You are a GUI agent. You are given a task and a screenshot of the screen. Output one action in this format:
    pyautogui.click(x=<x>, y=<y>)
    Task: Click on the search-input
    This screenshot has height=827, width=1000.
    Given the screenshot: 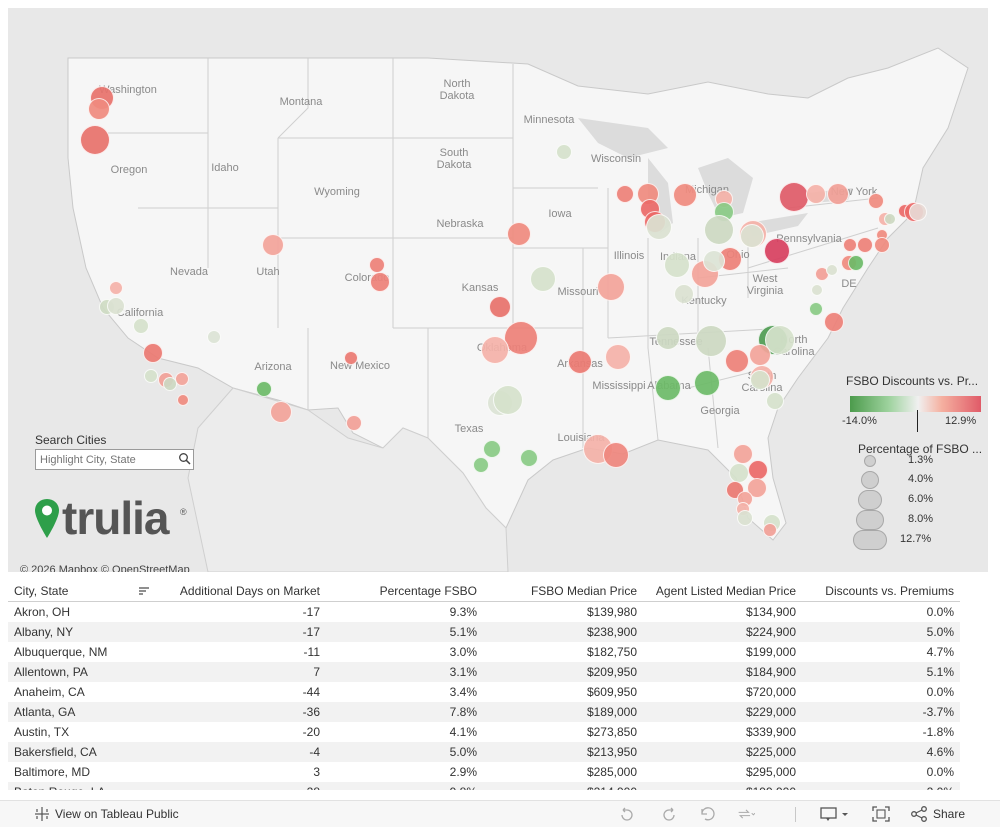 What is the action you would take?
    pyautogui.click(x=114, y=459)
    